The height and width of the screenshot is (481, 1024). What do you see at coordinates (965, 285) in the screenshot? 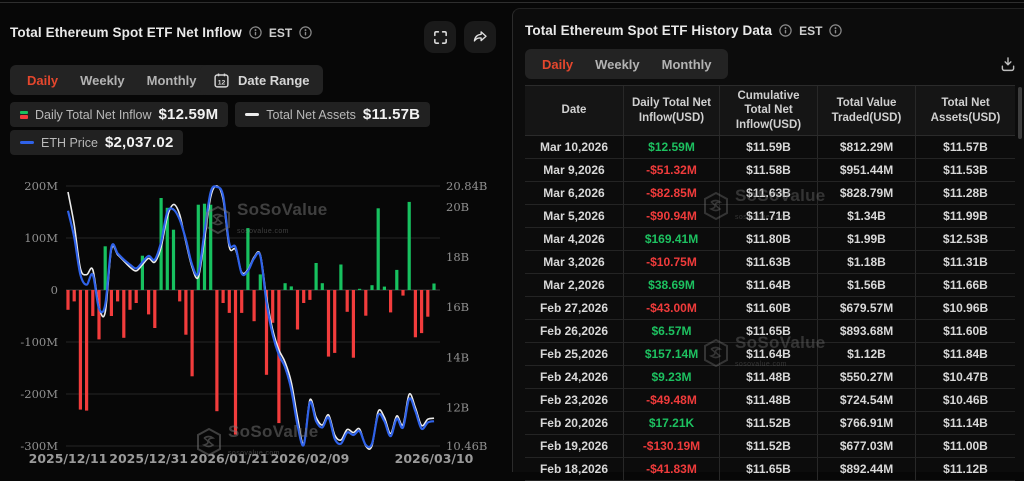
I see `cell-net-assets: $11.66B` at bounding box center [965, 285].